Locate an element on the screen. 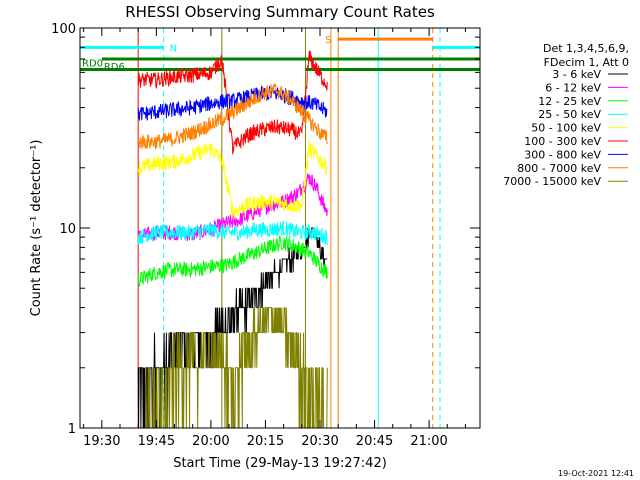 The image size is (640, 480). legend-label-4: 25 - 50 keV is located at coordinates (569, 114).